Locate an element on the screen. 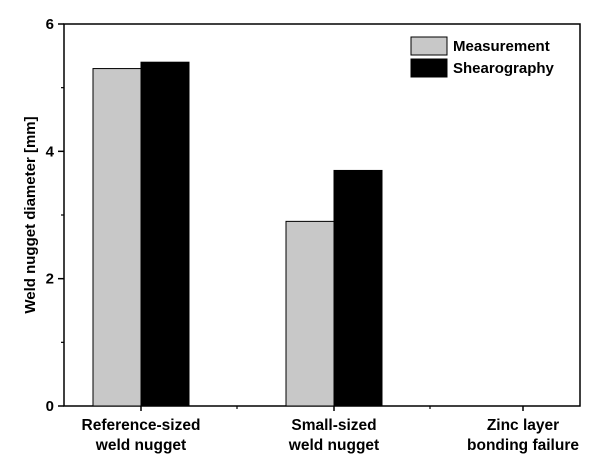 The height and width of the screenshot is (472, 616). y-axis-label: Weld nugget diameter [mm] is located at coordinates (30, 214).